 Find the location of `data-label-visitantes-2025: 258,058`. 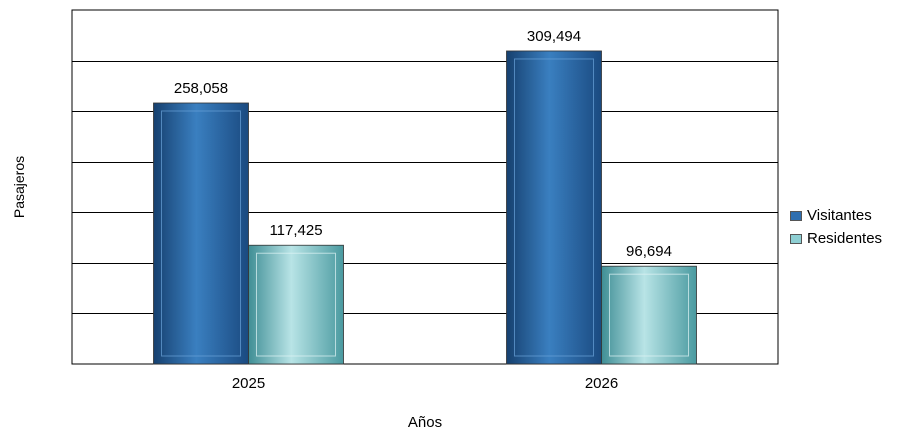

data-label-visitantes-2025: 258,058 is located at coordinates (201, 88).